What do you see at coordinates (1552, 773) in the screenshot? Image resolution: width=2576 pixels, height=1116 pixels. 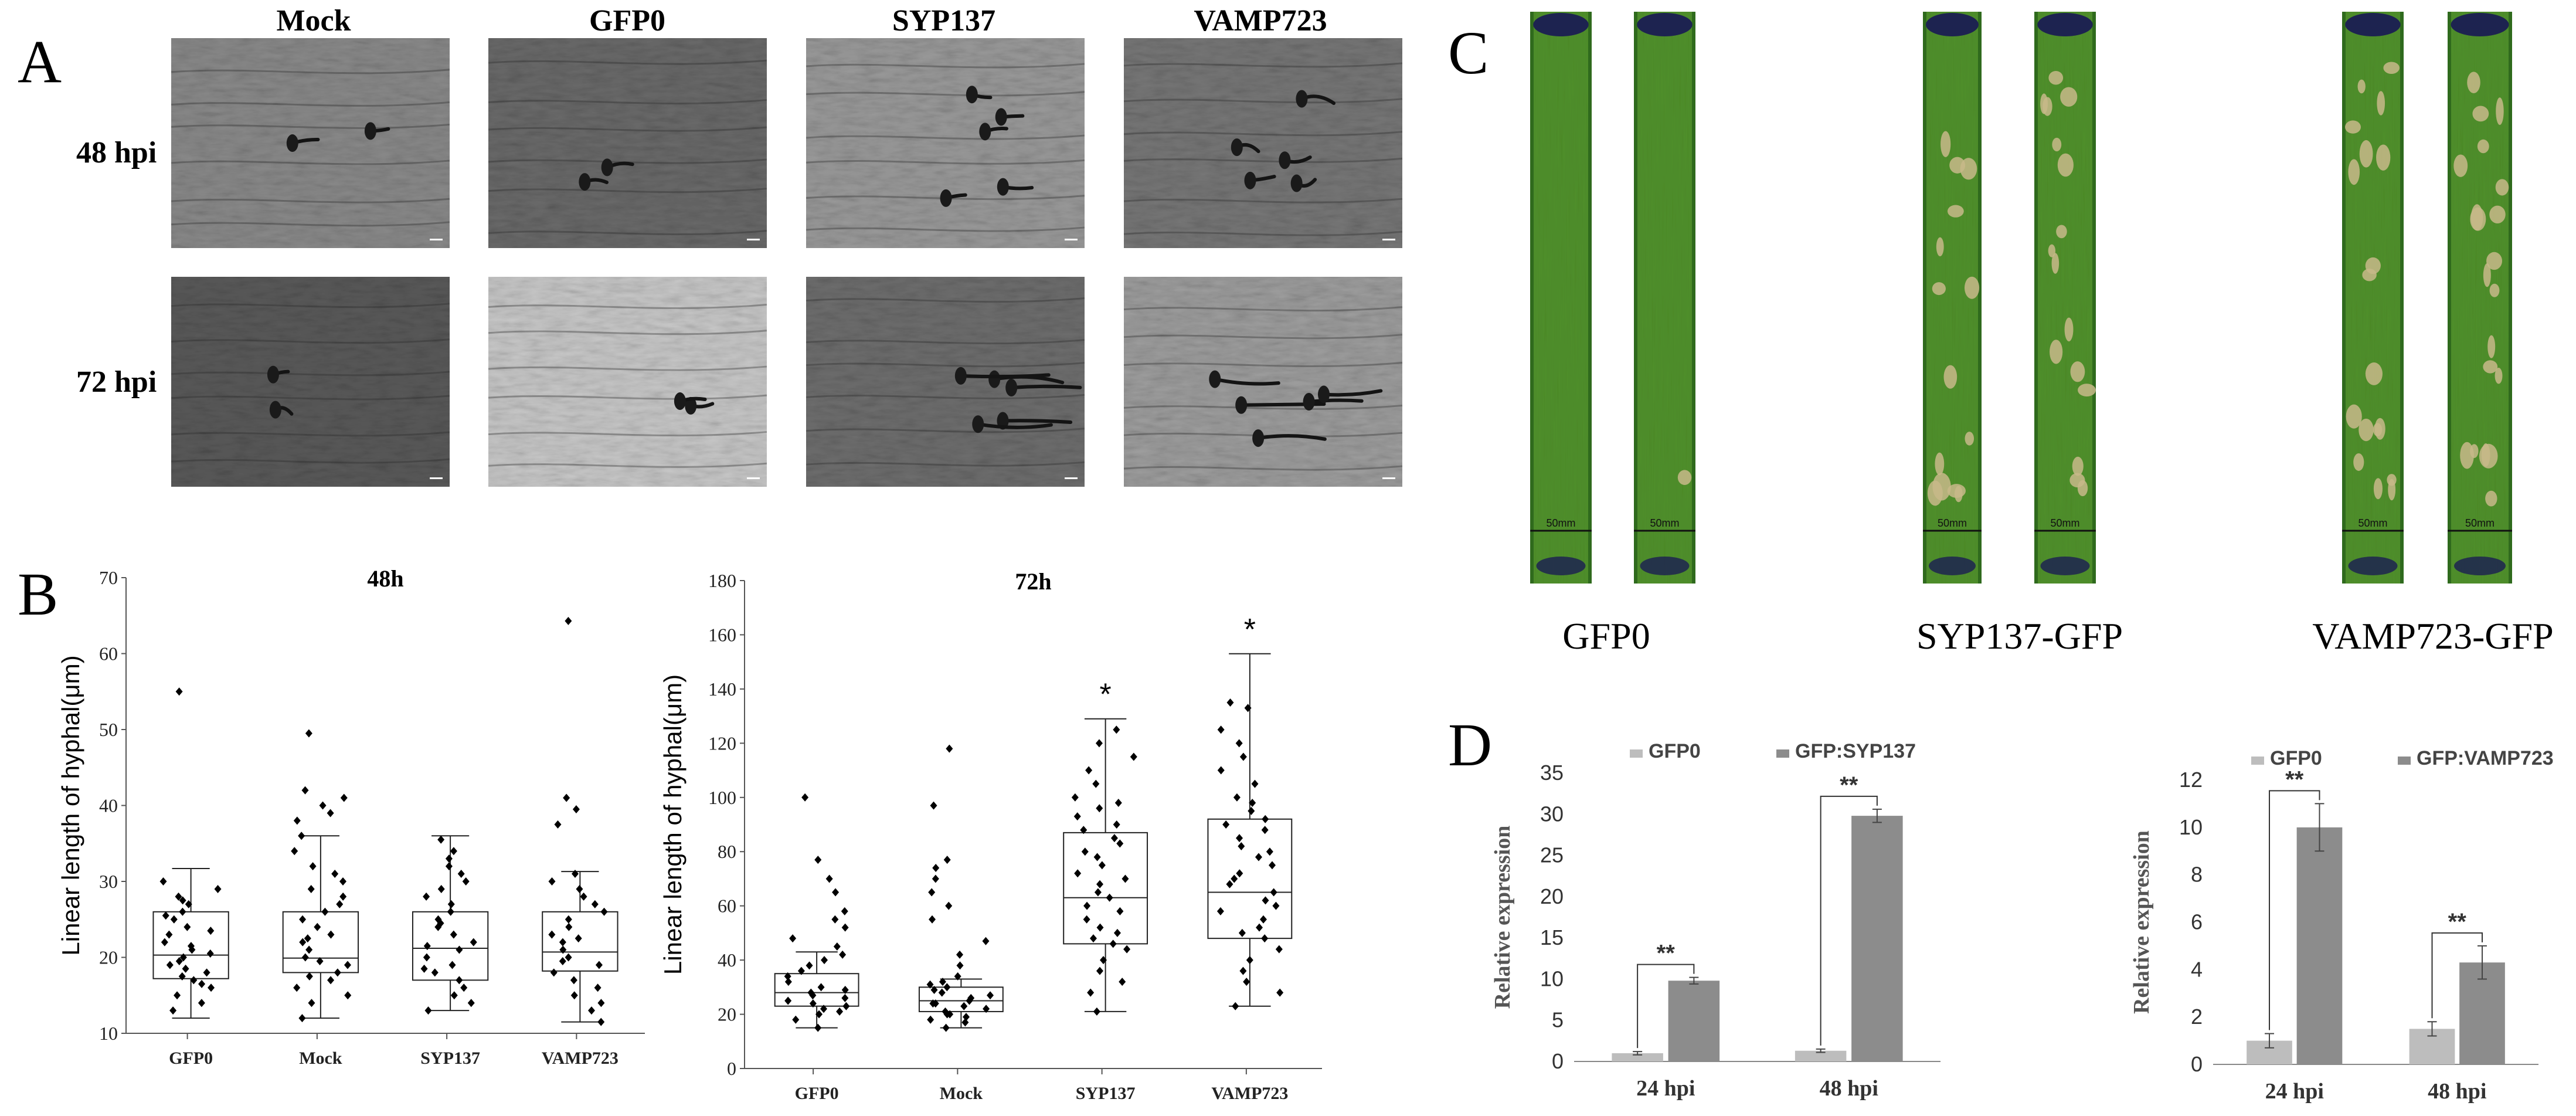 I see `y-tick-label: 35` at bounding box center [1552, 773].